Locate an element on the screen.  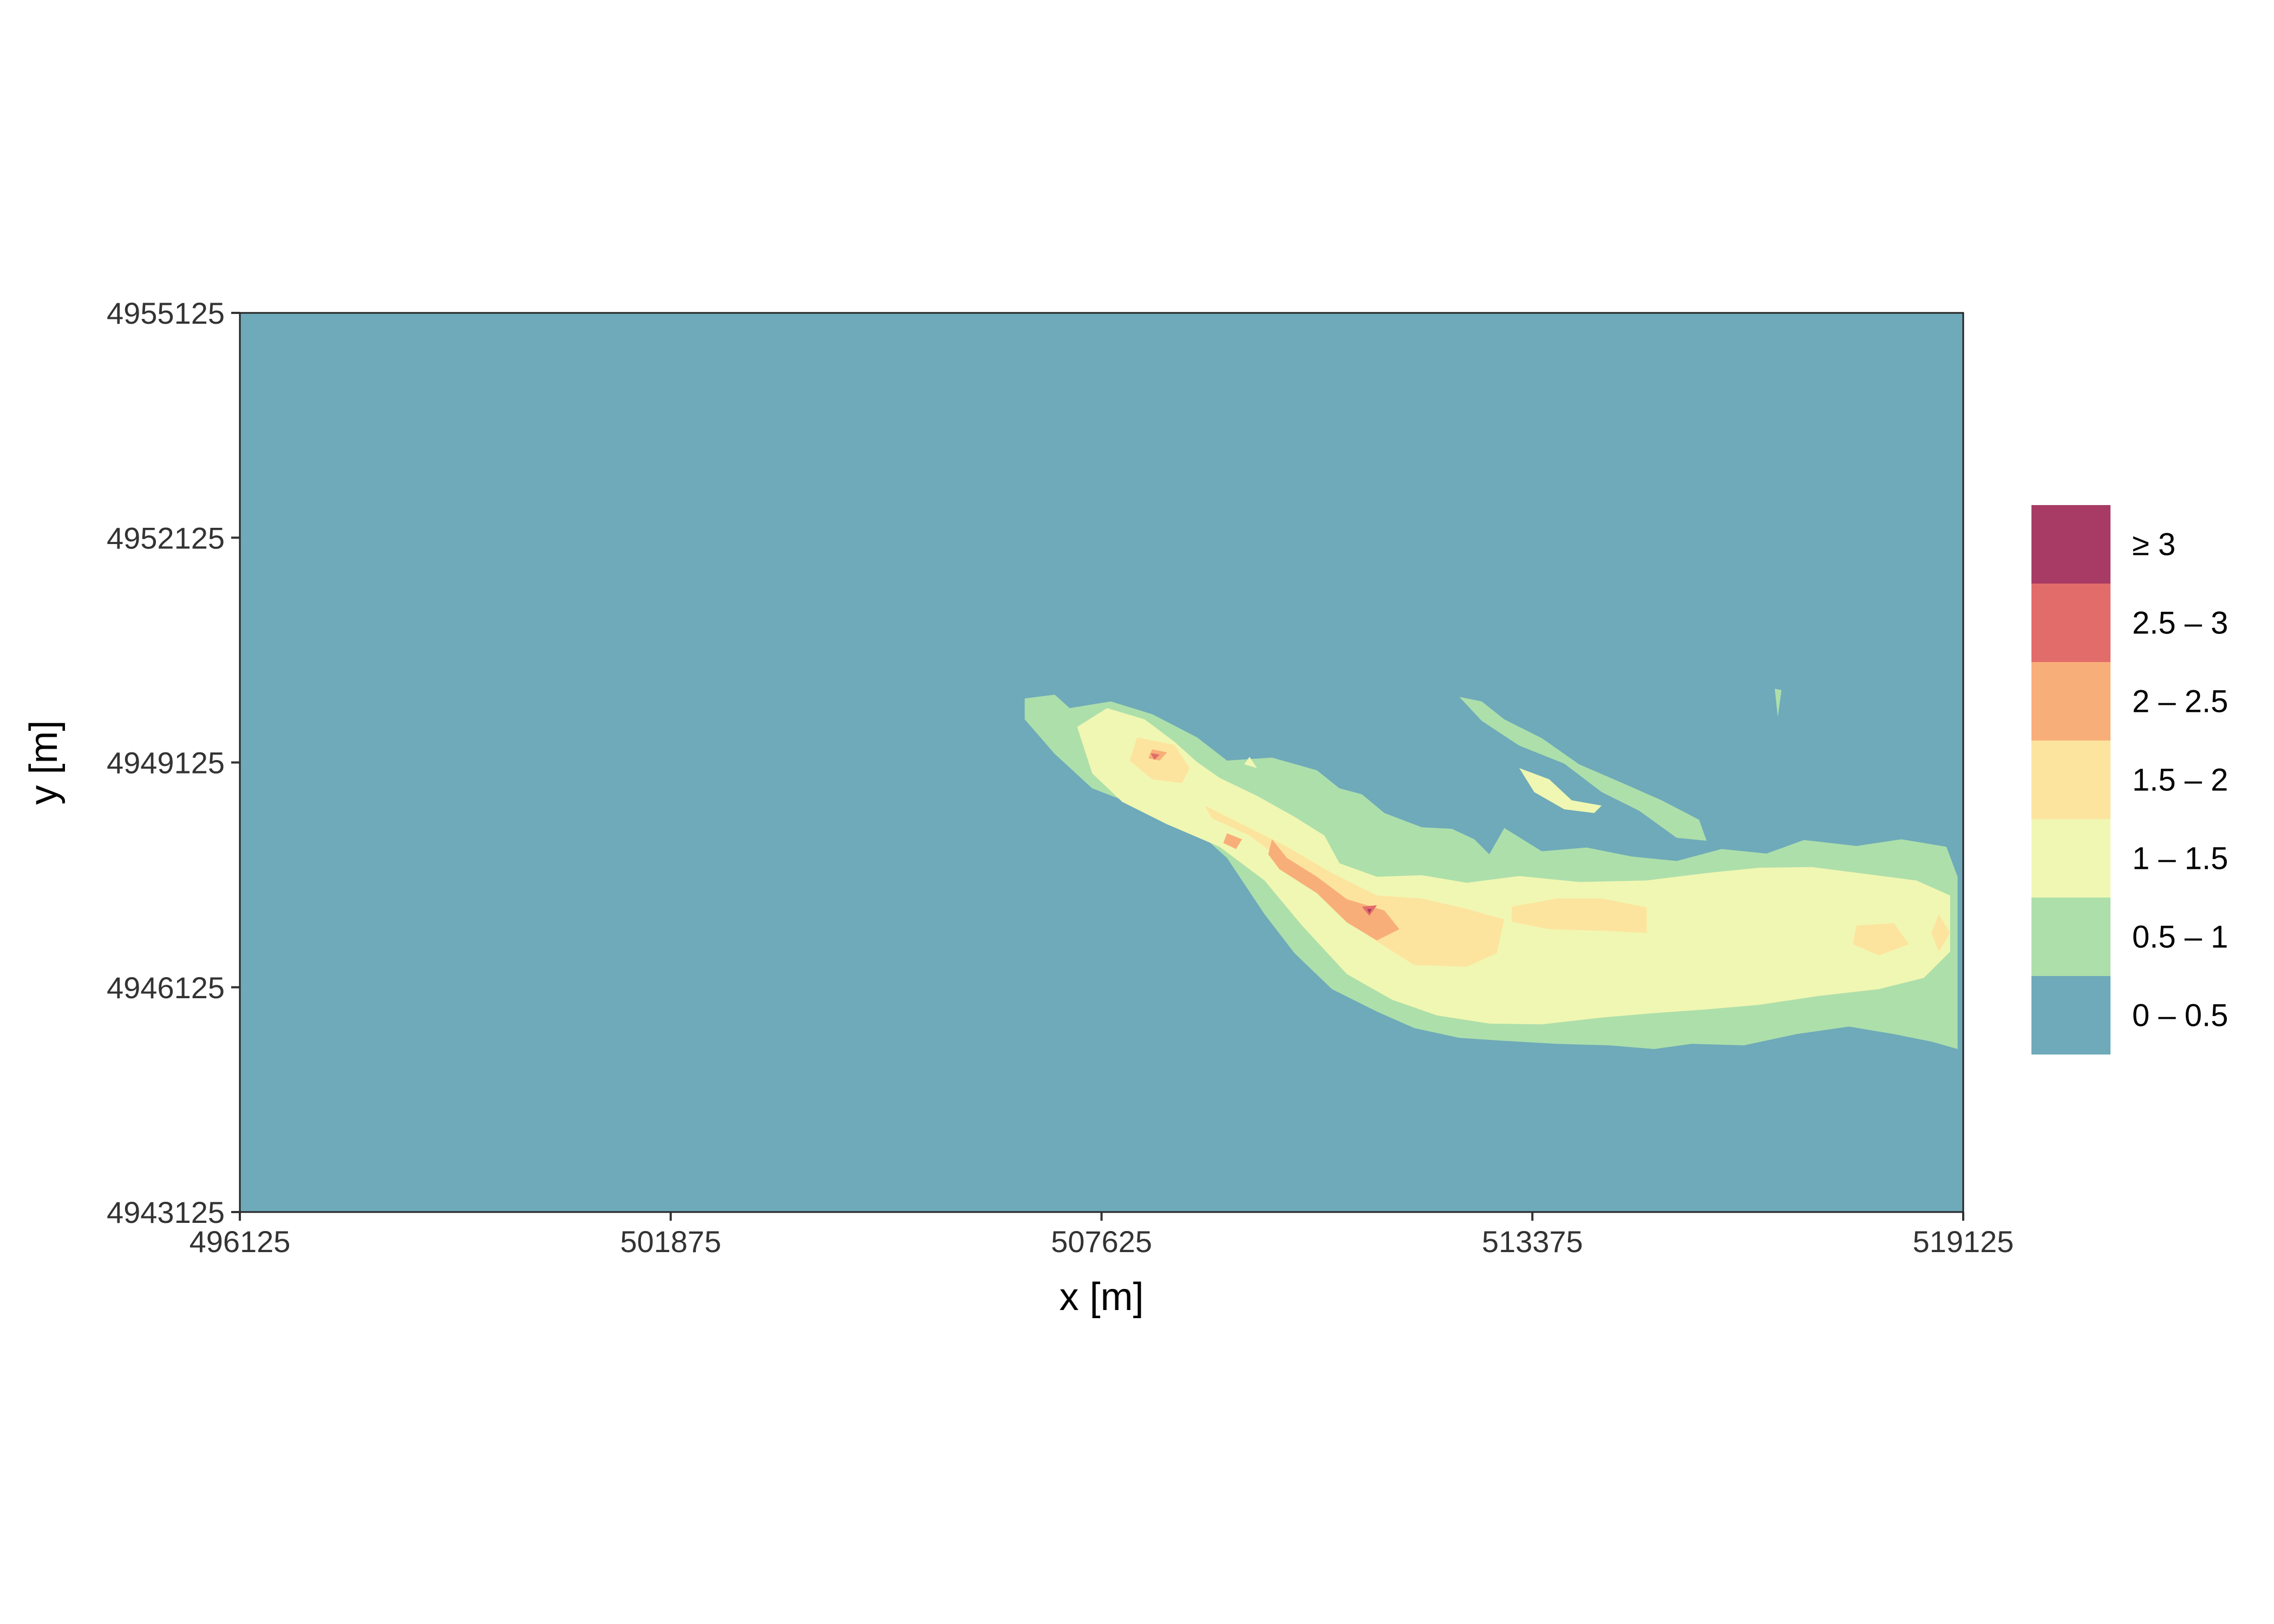
x-axis-title: x [m] is located at coordinates (1102, 1297).